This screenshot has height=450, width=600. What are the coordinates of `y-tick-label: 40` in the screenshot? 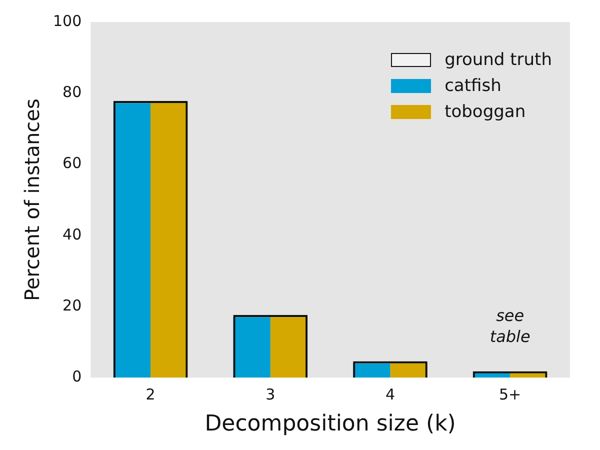 It's located at (72, 234).